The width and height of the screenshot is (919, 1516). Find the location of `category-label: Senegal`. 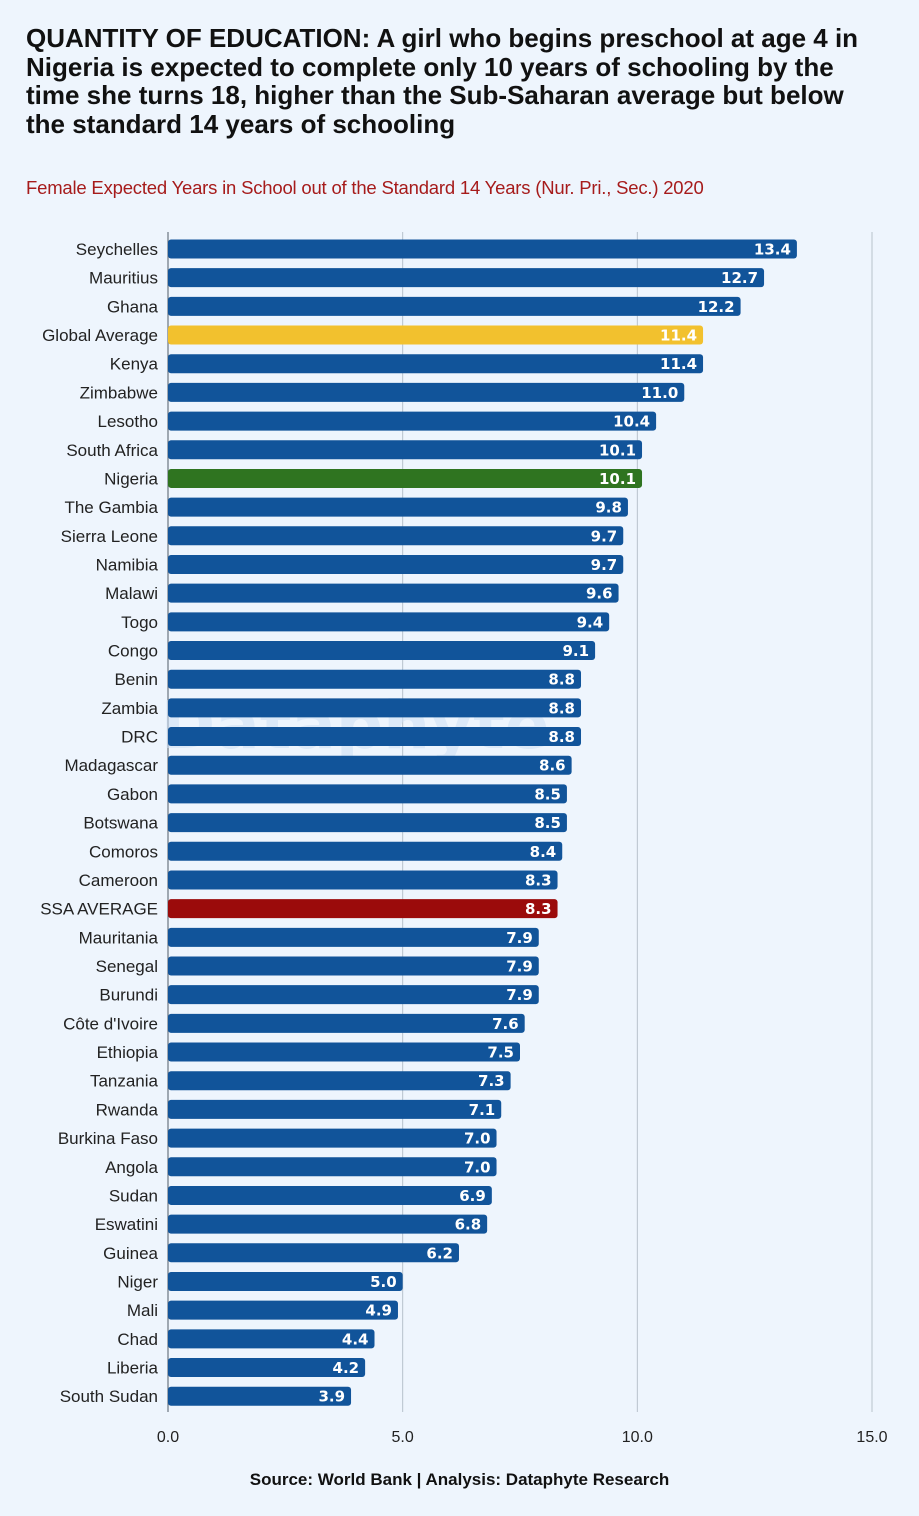

category-label: Senegal is located at coordinates (127, 966).